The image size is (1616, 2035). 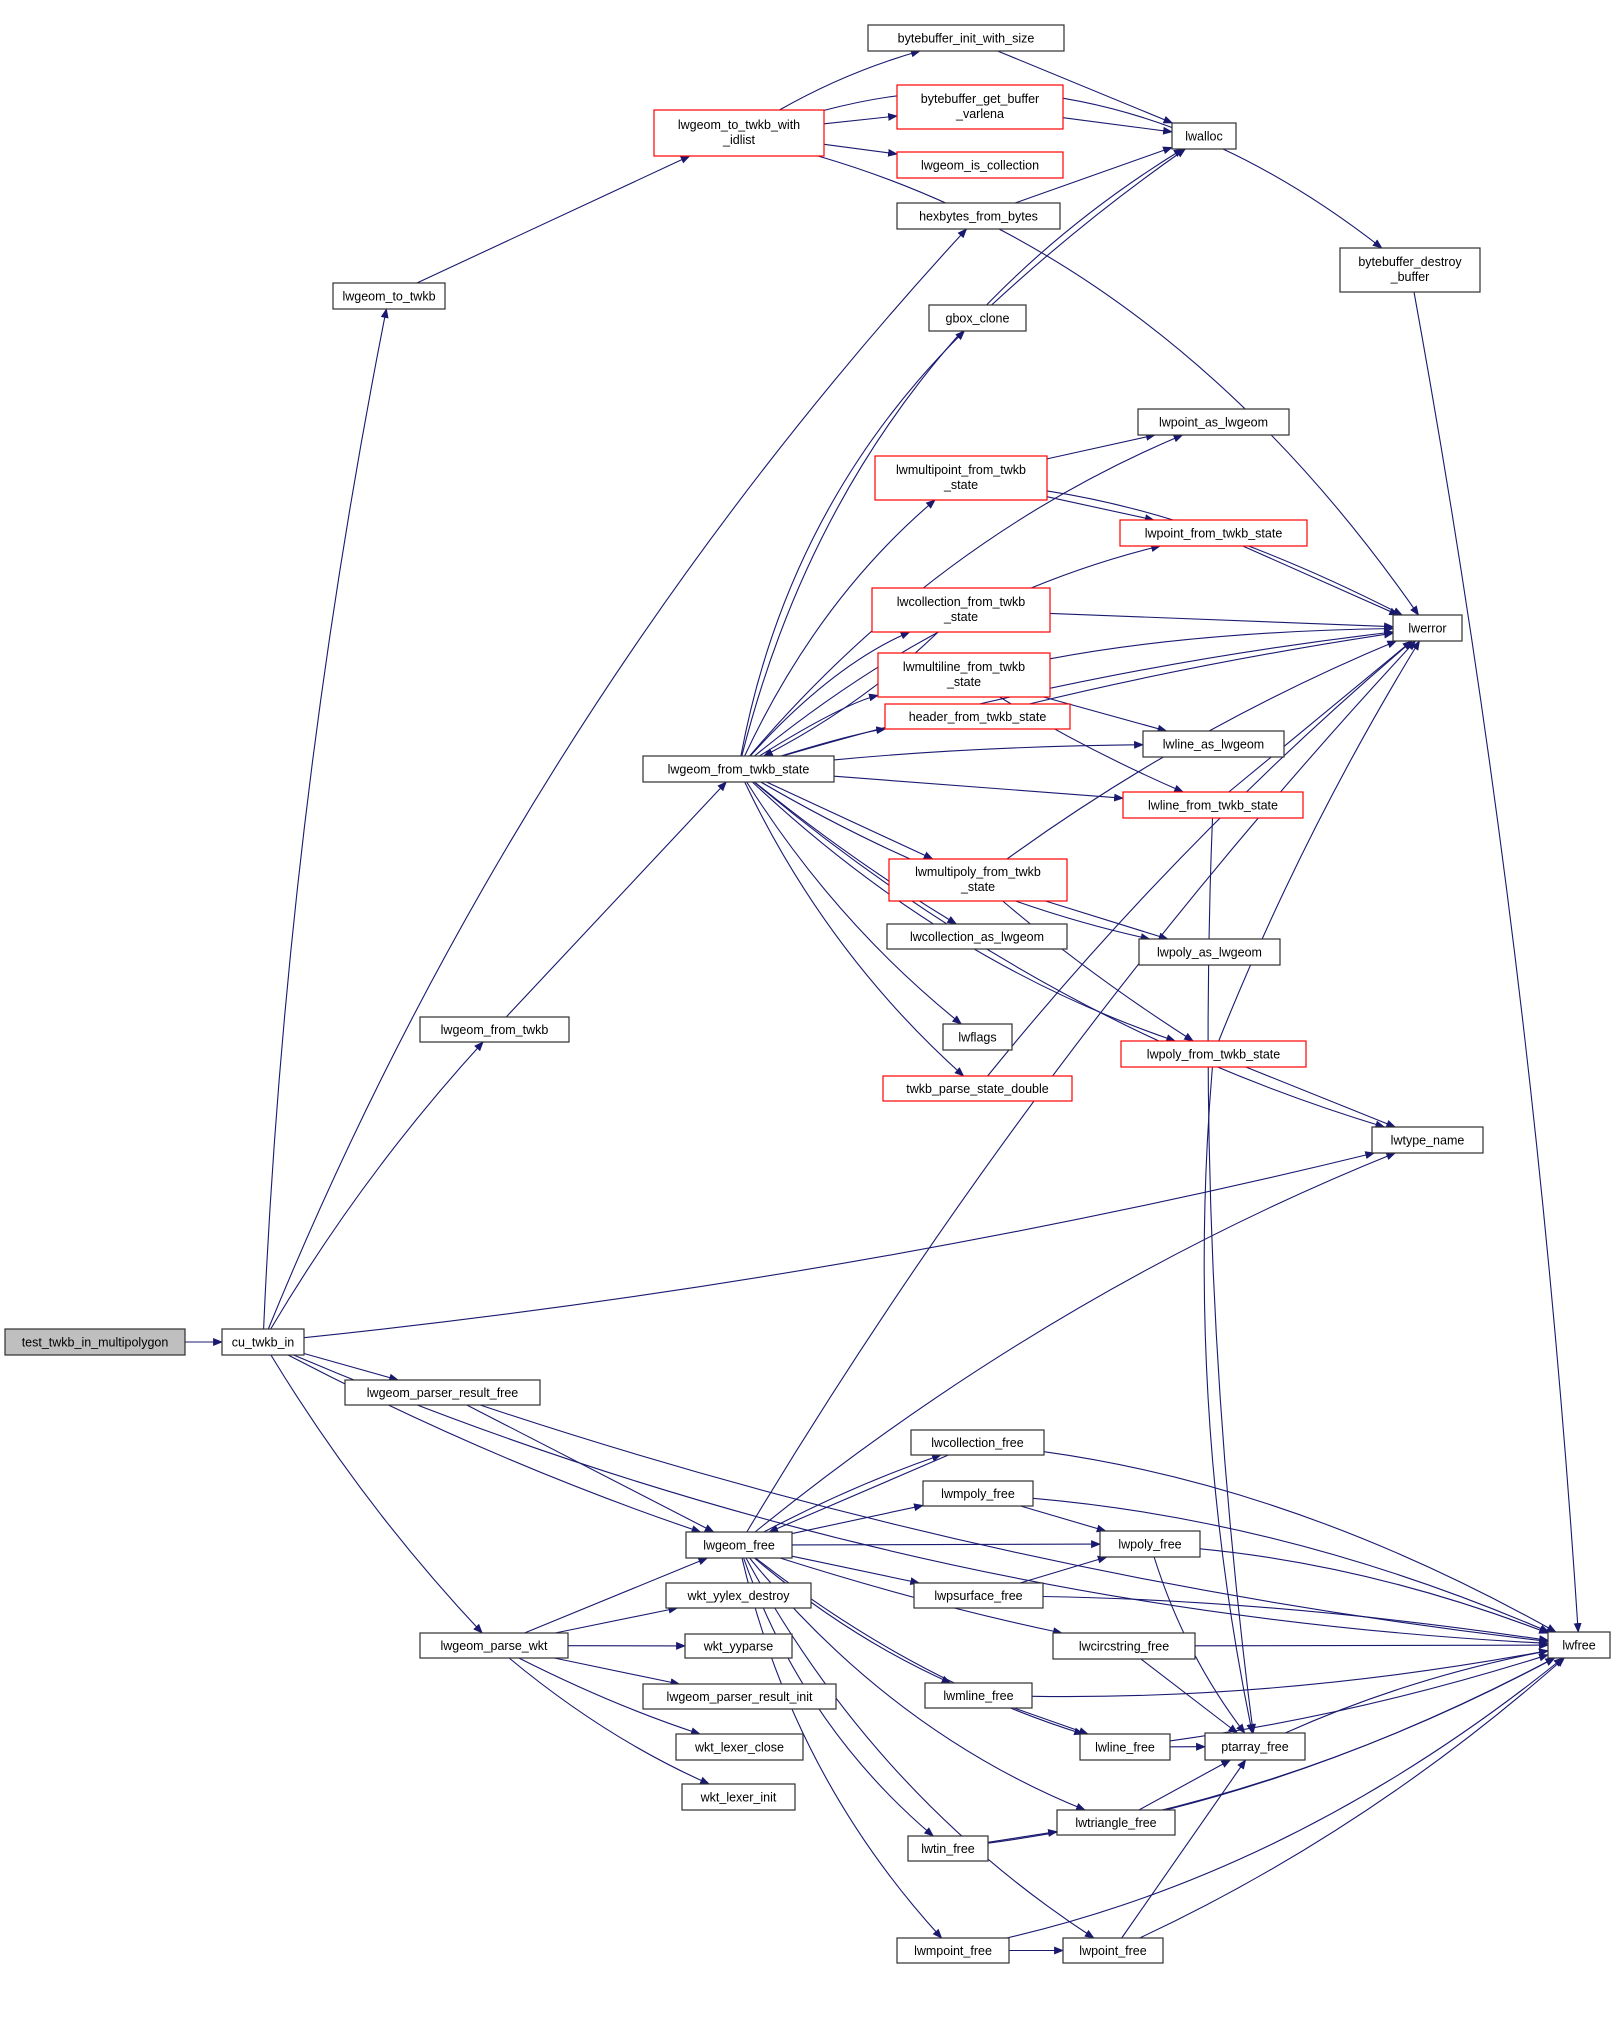 I want to click on node-box-lwcircstring_free, so click(x=1124, y=1646).